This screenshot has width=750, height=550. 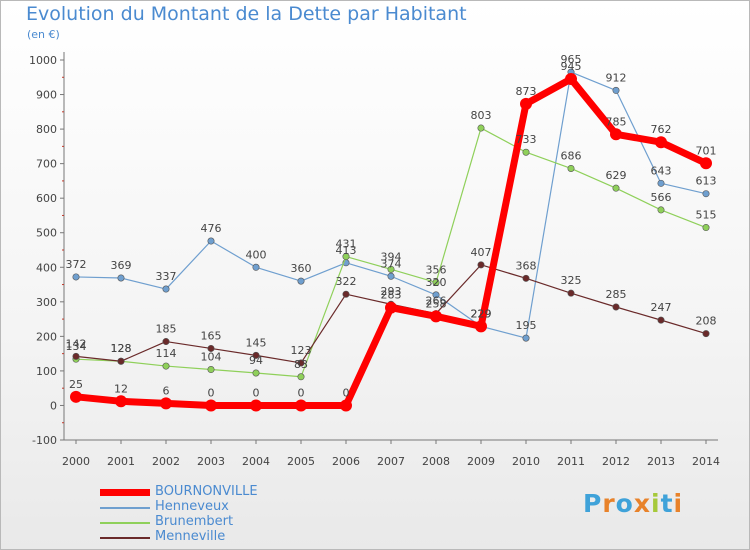 What do you see at coordinates (46, 129) in the screenshot?
I see `y-tick-label: 800` at bounding box center [46, 129].